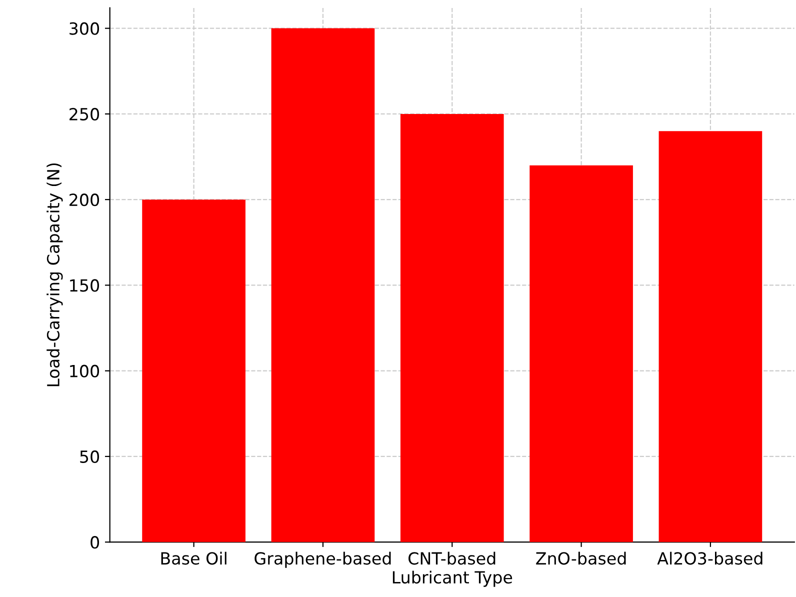 The height and width of the screenshot is (597, 796). I want to click on x-tick-label: ZnO-based, so click(581, 558).